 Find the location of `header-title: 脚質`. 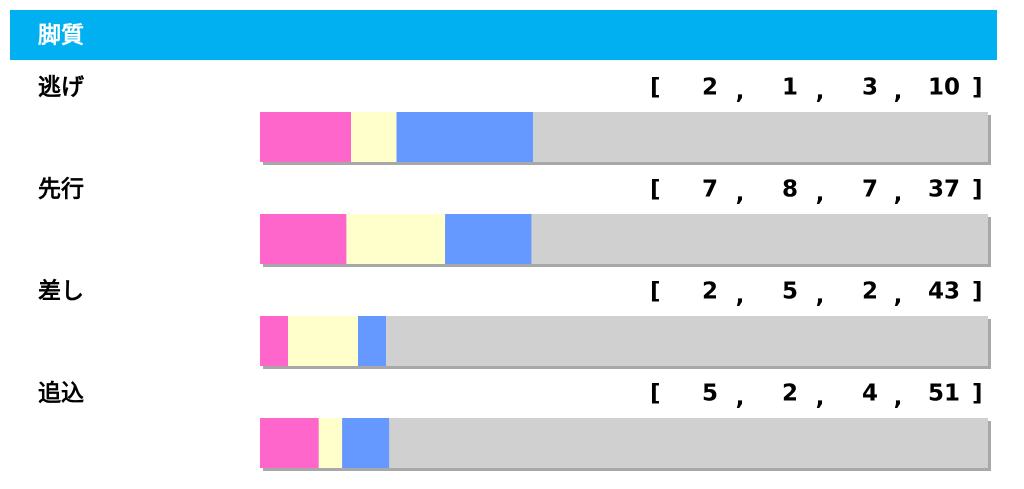

header-title: 脚質 is located at coordinates (61, 36).